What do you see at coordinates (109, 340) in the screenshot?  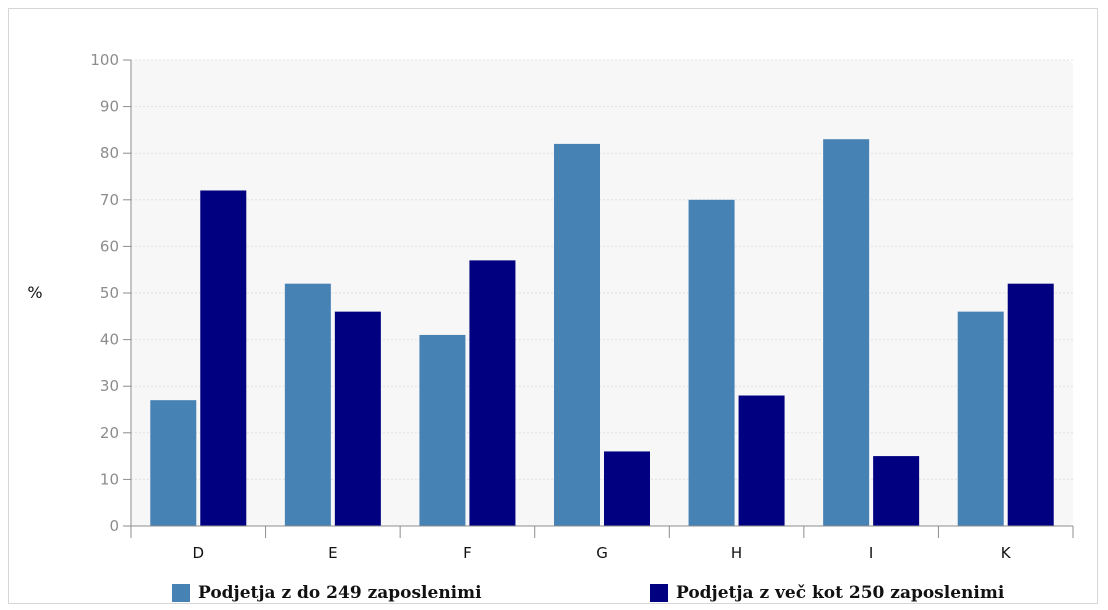 I see `y-tick-label: 40` at bounding box center [109, 340].